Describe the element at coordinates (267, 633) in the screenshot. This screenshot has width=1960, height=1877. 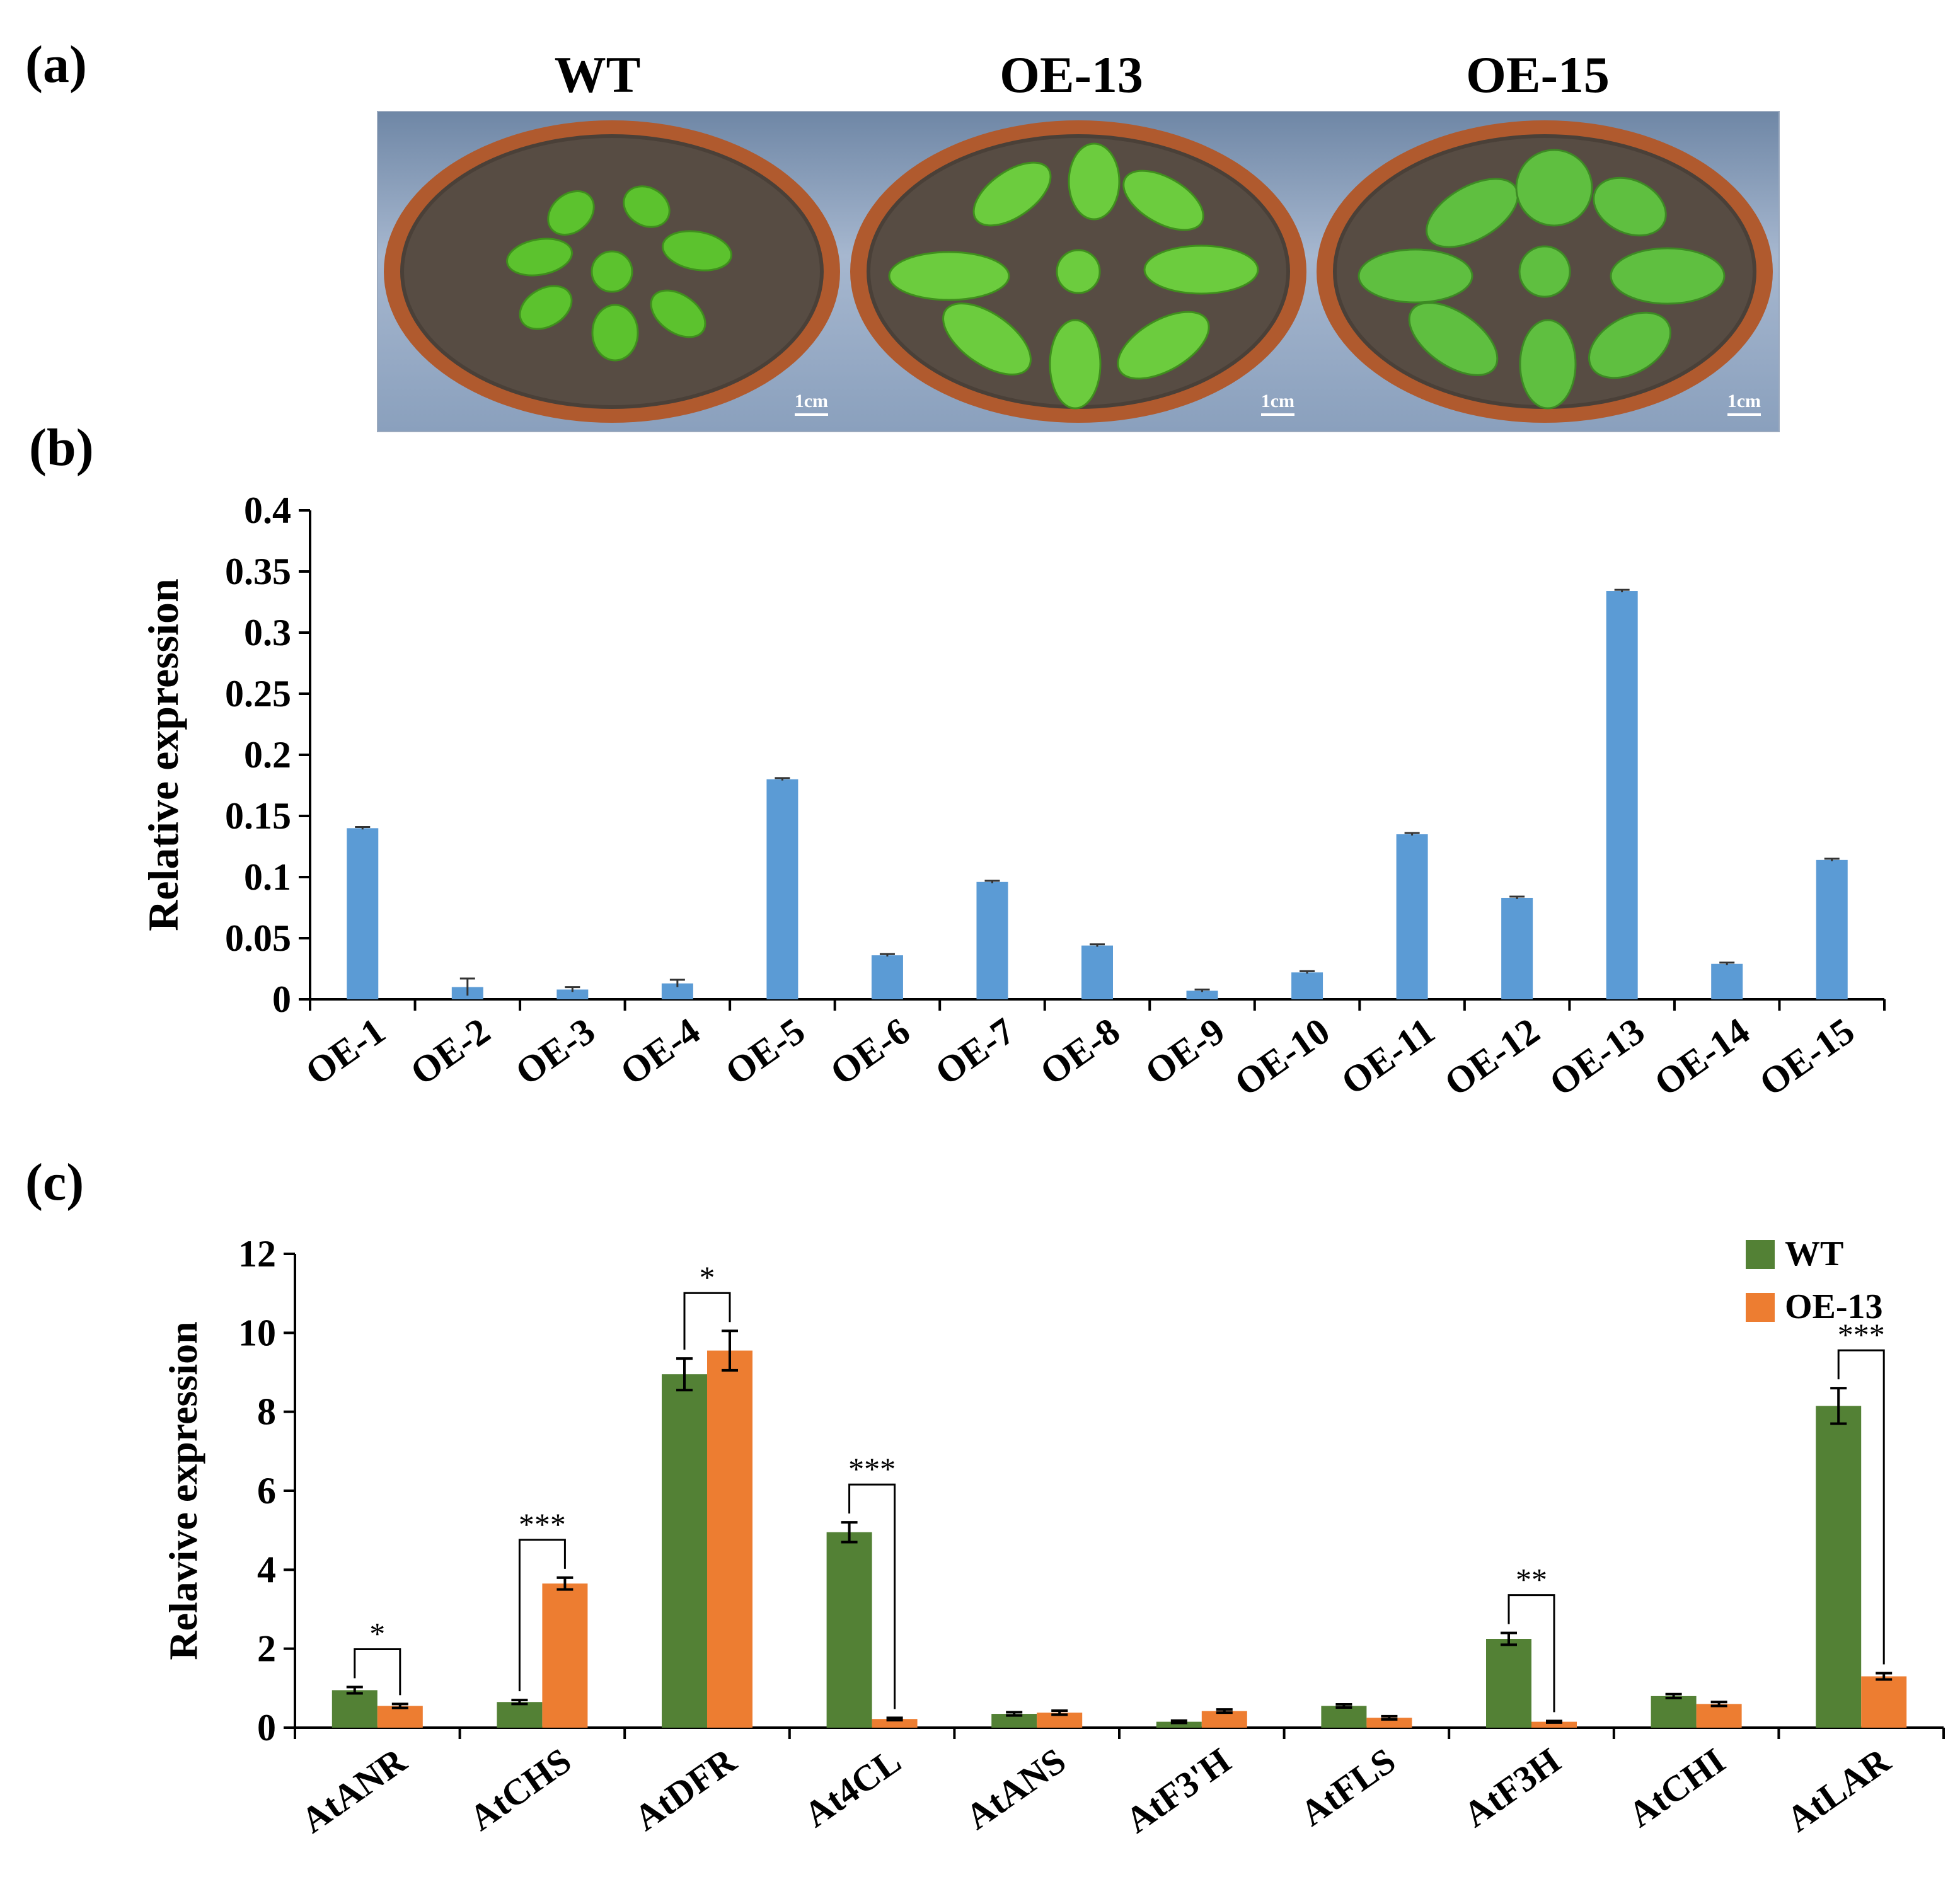
I see `y-tick-label: 0.3` at that location.